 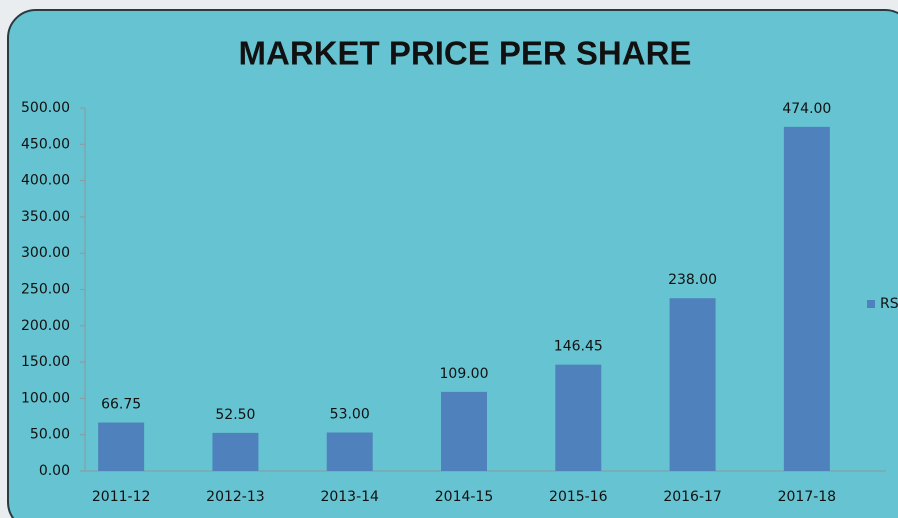 I want to click on x-tick-label: 2012-13, so click(x=235, y=497).